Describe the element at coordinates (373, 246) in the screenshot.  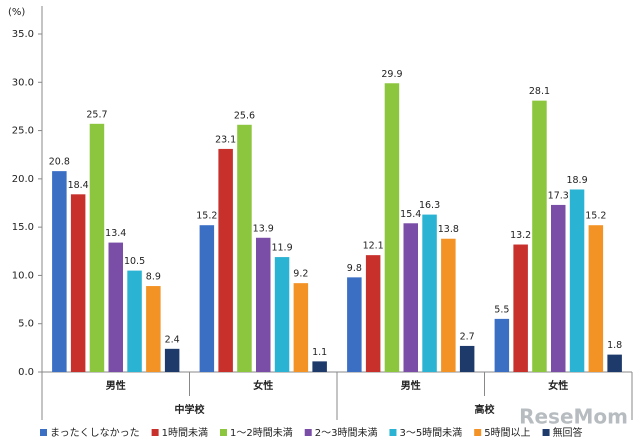
I see `value-label: 12.1` at that location.